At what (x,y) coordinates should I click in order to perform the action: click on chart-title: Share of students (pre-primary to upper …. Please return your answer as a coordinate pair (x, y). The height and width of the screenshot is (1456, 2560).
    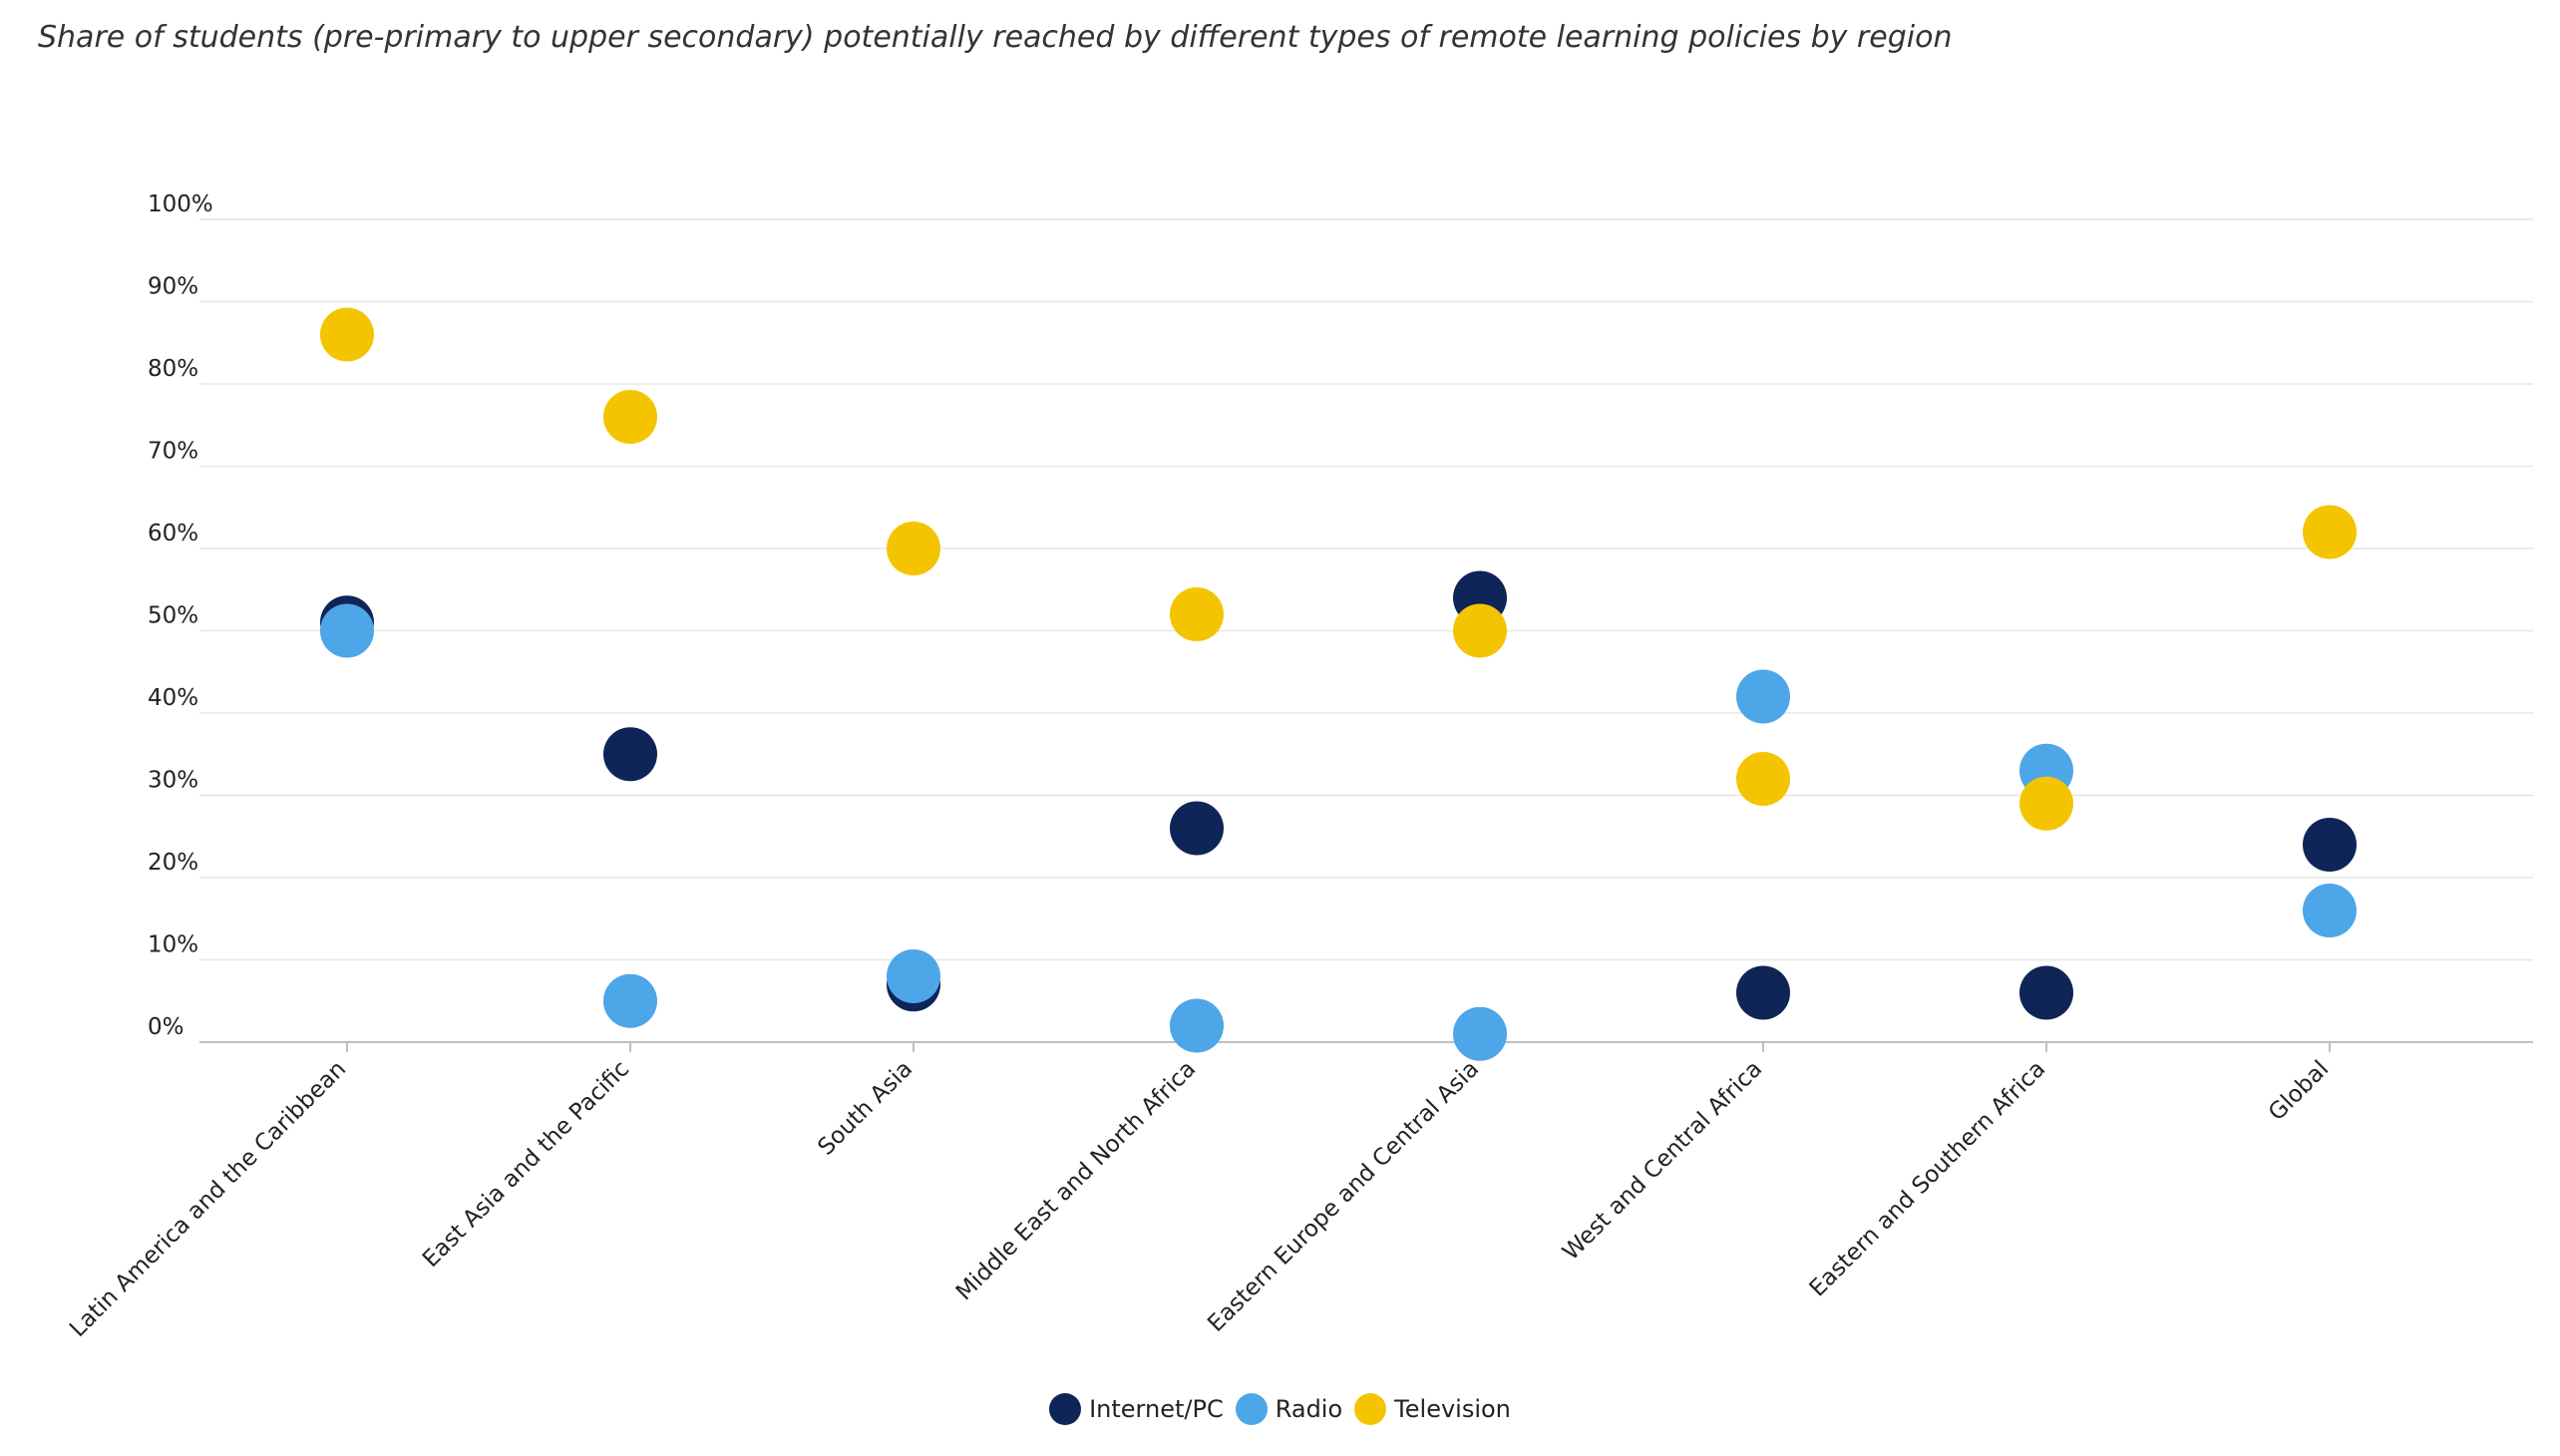
    Looking at the image, I should click on (995, 37).